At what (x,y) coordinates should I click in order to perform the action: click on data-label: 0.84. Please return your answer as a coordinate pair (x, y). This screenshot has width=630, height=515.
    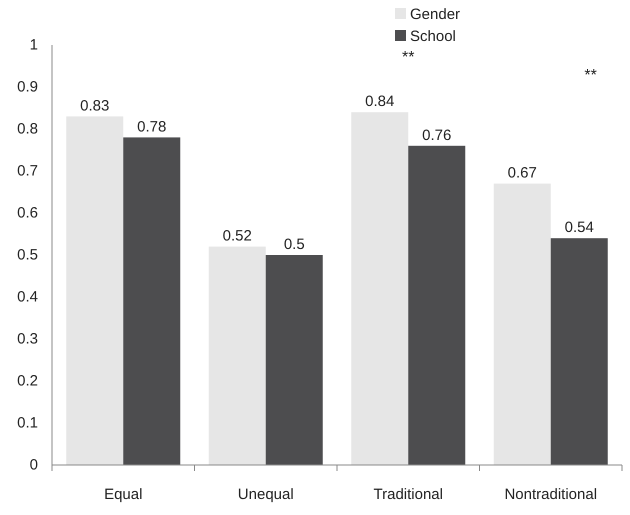
    Looking at the image, I should click on (379, 101).